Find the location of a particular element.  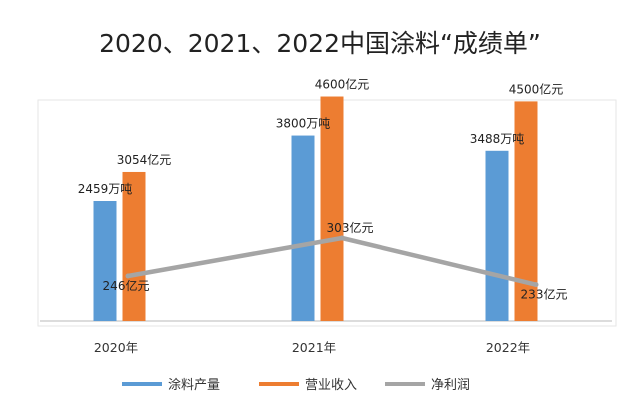

line-layer is located at coordinates (332, 261).